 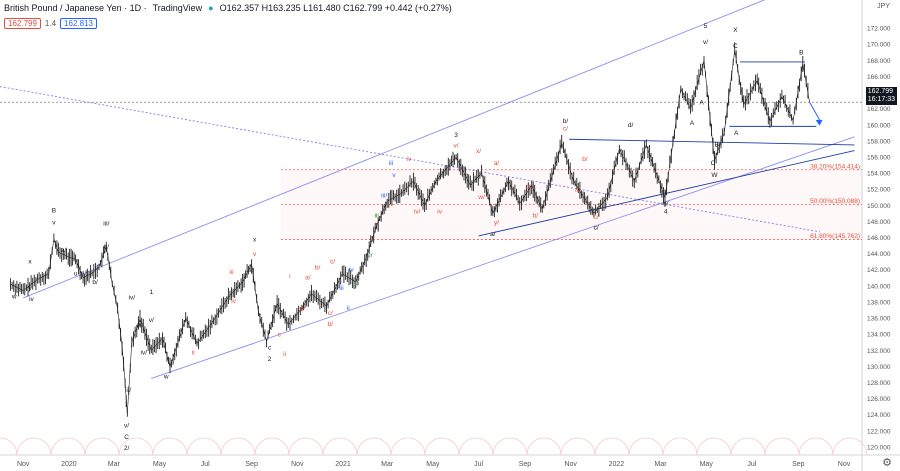 I want to click on wave-label: 3, so click(x=456, y=135).